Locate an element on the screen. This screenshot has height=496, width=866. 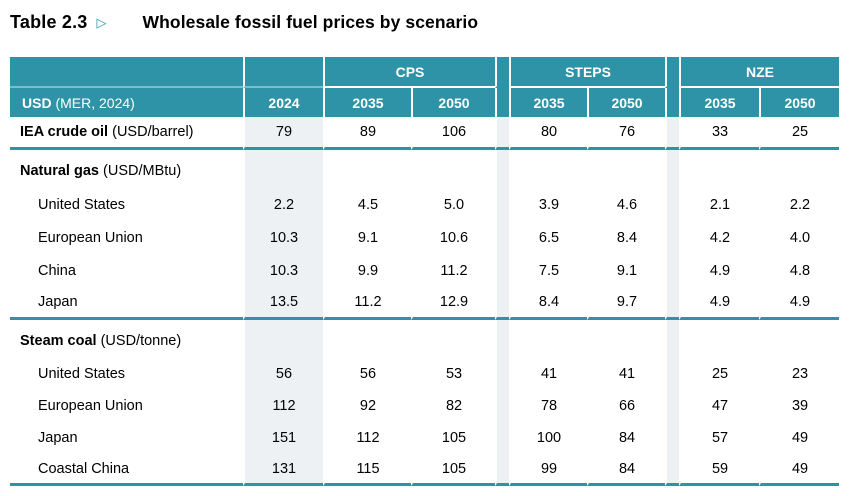
table-title: Wholesale fossil fuel prices by scenario is located at coordinates (310, 22).